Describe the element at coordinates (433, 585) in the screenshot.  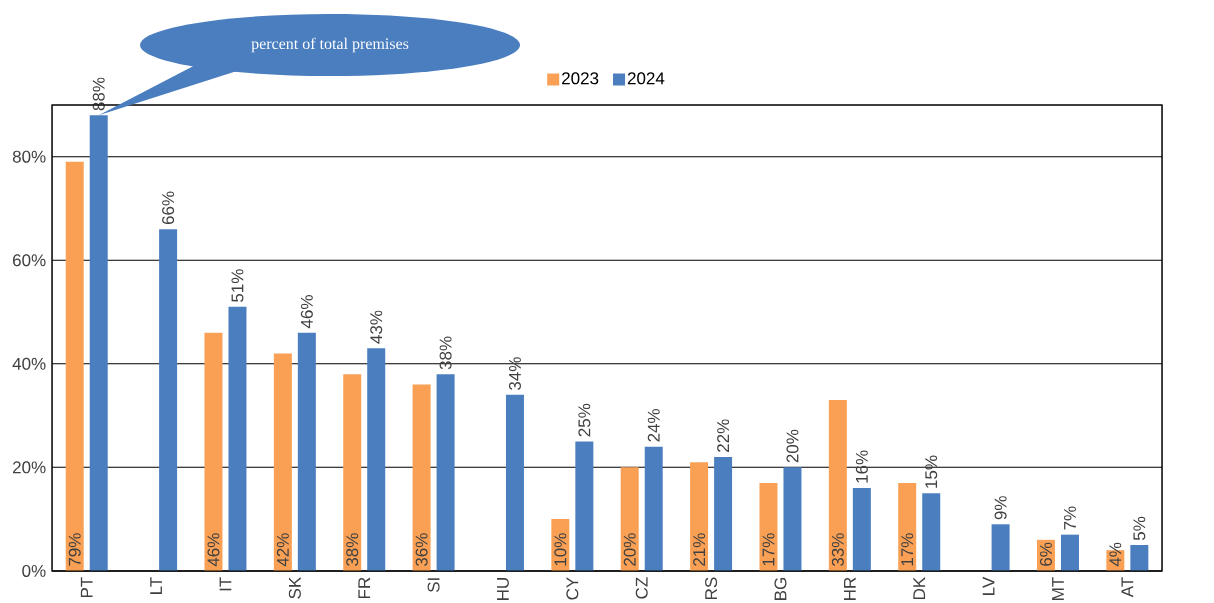
I see `x-tick-label: SI` at that location.